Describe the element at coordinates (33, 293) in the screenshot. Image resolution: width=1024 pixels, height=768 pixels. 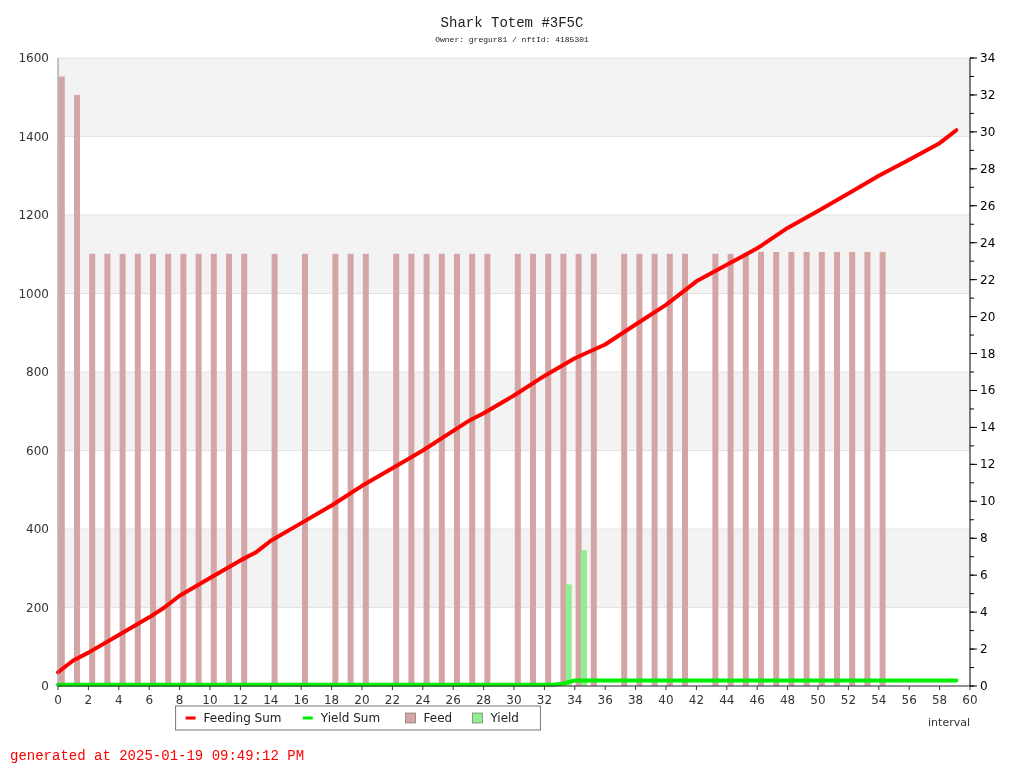
I see `y-tick-label: 1000` at that location.